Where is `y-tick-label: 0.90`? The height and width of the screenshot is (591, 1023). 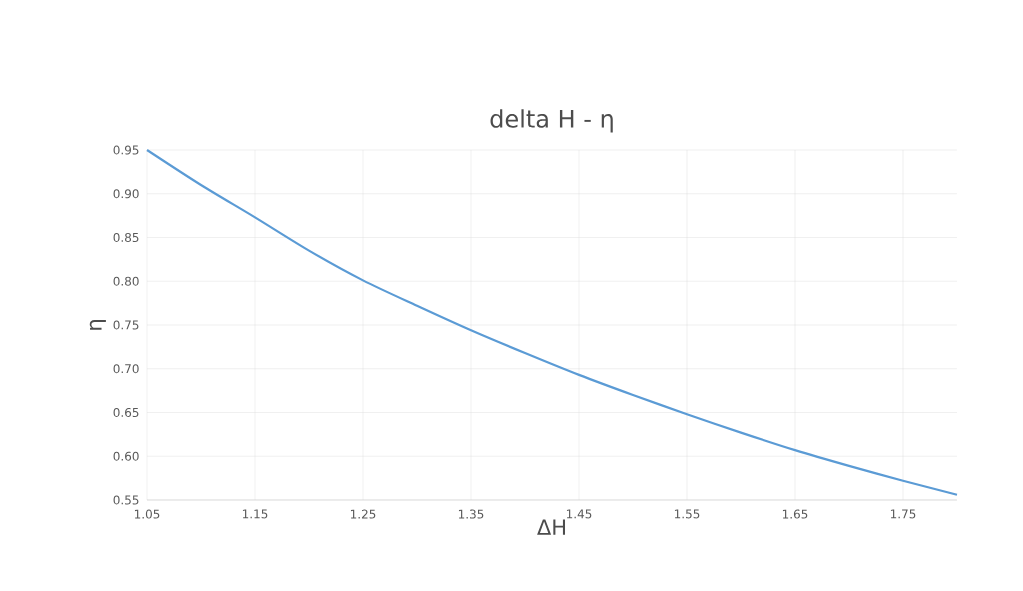
y-tick-label: 0.90 is located at coordinates (126, 194).